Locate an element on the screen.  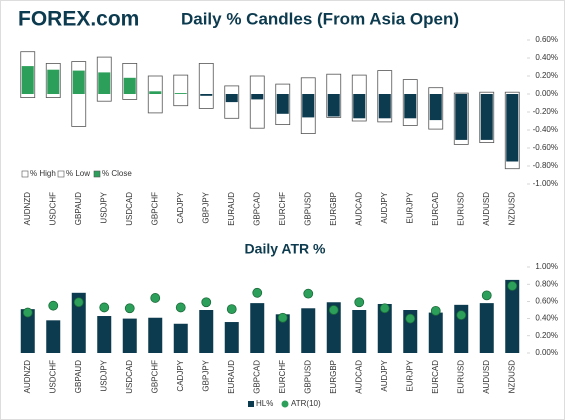
x-tick-label: AUDNZD is located at coordinates (27, 377).